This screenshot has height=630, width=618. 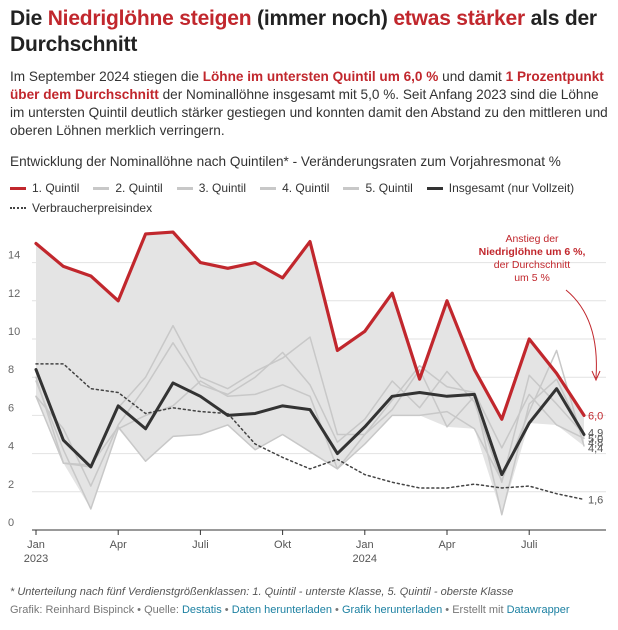 What do you see at coordinates (596, 376) in the screenshot?
I see `annotation-arrowhead` at bounding box center [596, 376].